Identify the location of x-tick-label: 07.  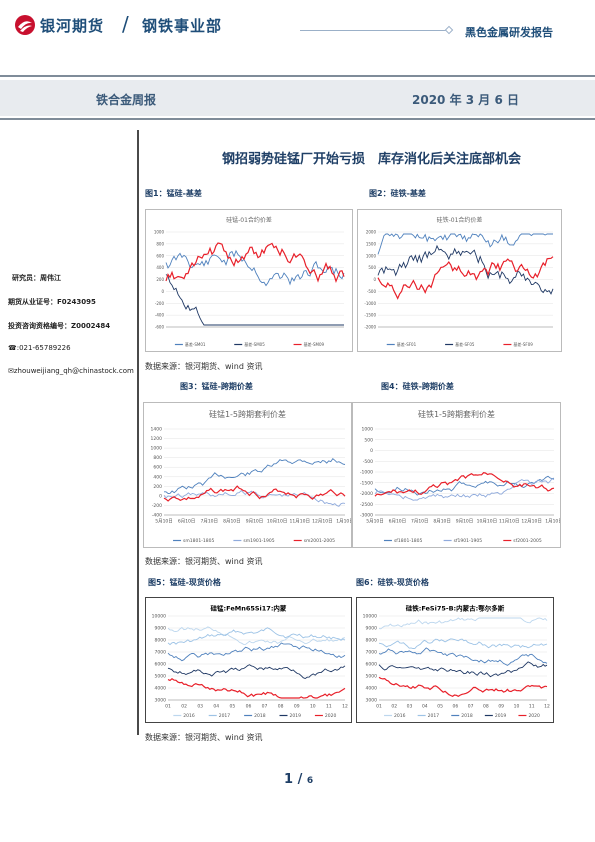
(265, 707).